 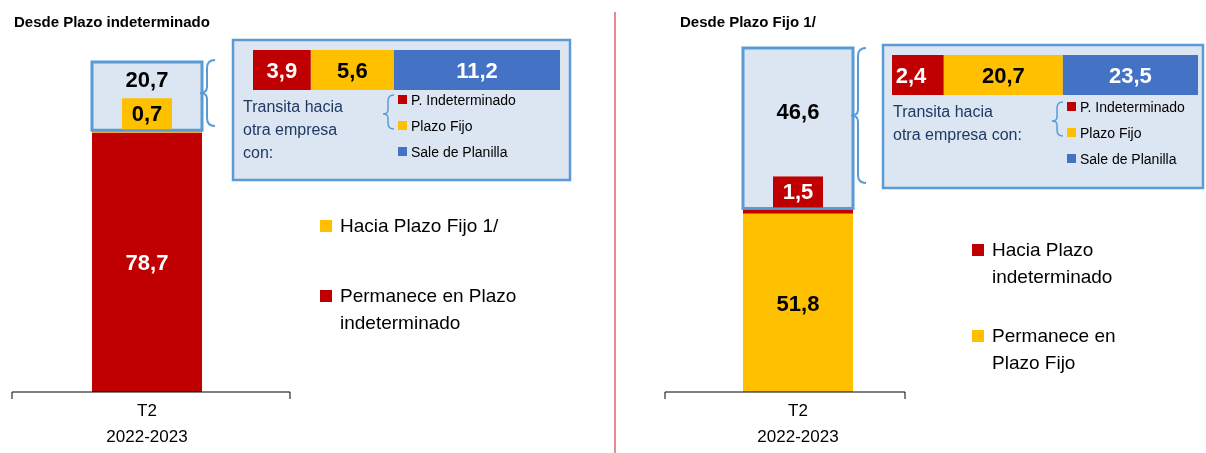 I want to click on data-label: 1,5, so click(x=798, y=192).